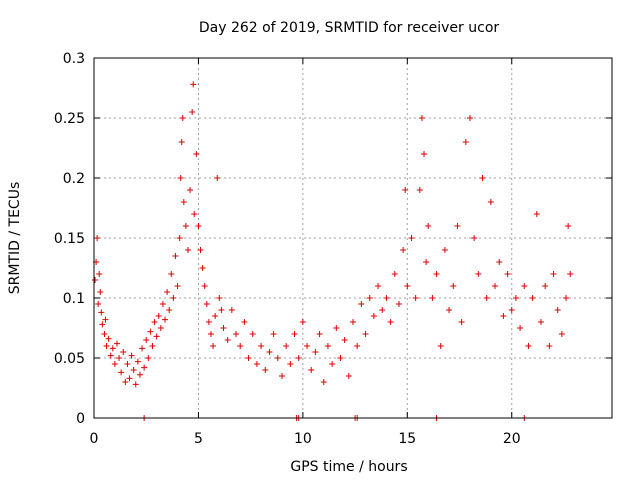 This screenshot has height=480, width=640. I want to click on y-tick-labels: 0 0.05 0.1 0.15 0.2 0.25 0.3, so click(69, 239).